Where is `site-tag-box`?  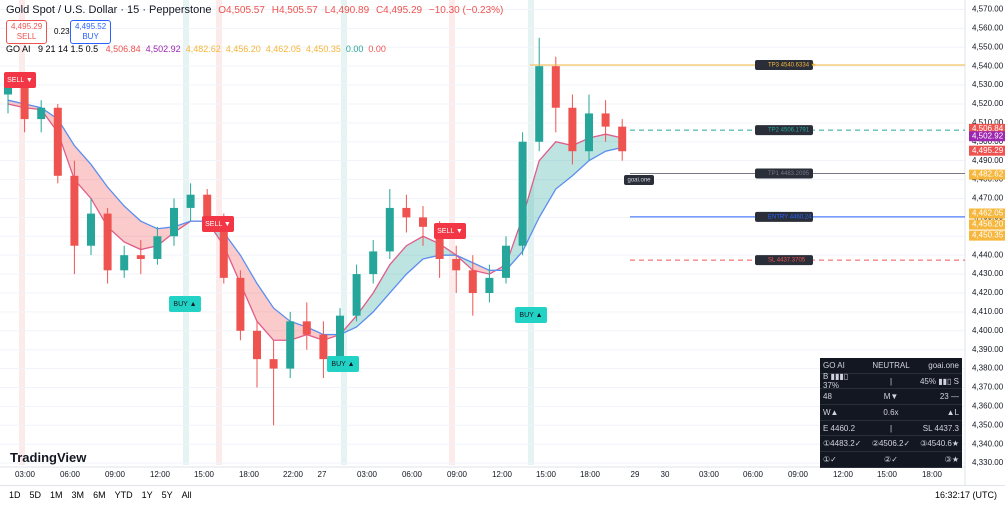 site-tag-box is located at coordinates (639, 180).